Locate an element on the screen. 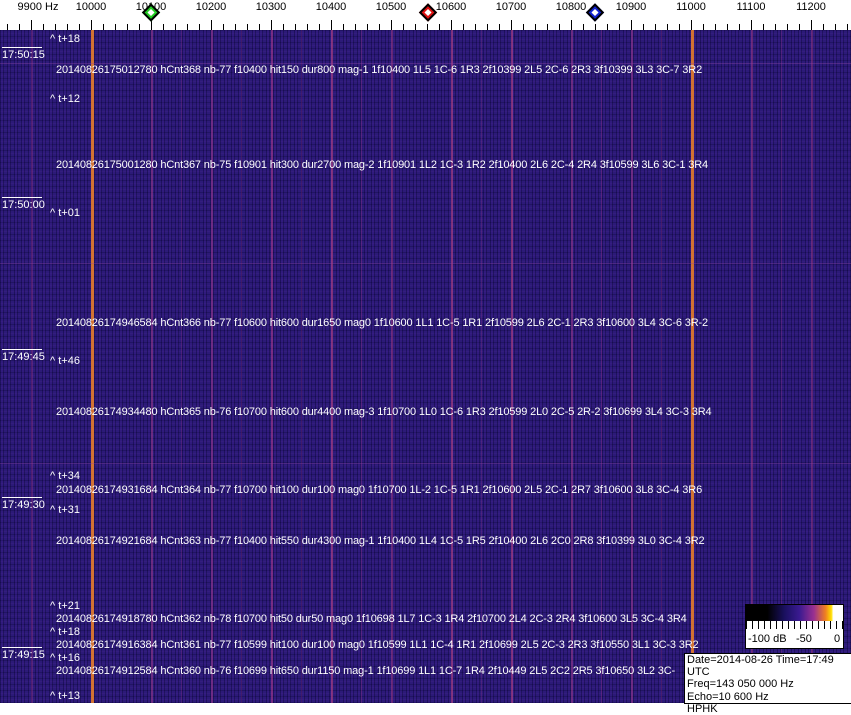 The height and width of the screenshot is (715, 851). frequency-label: 10700 is located at coordinates (511, 7).